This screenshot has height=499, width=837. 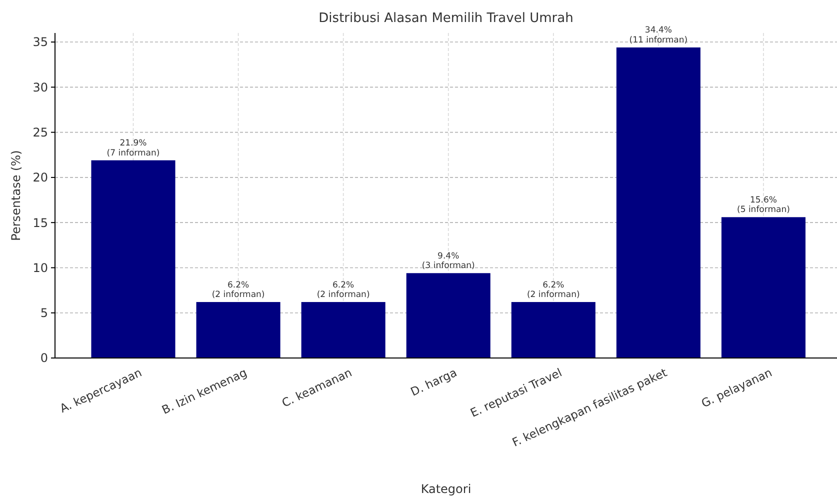 What do you see at coordinates (658, 36) in the screenshot?
I see `data-label: 34.4% (11 informan)` at bounding box center [658, 36].